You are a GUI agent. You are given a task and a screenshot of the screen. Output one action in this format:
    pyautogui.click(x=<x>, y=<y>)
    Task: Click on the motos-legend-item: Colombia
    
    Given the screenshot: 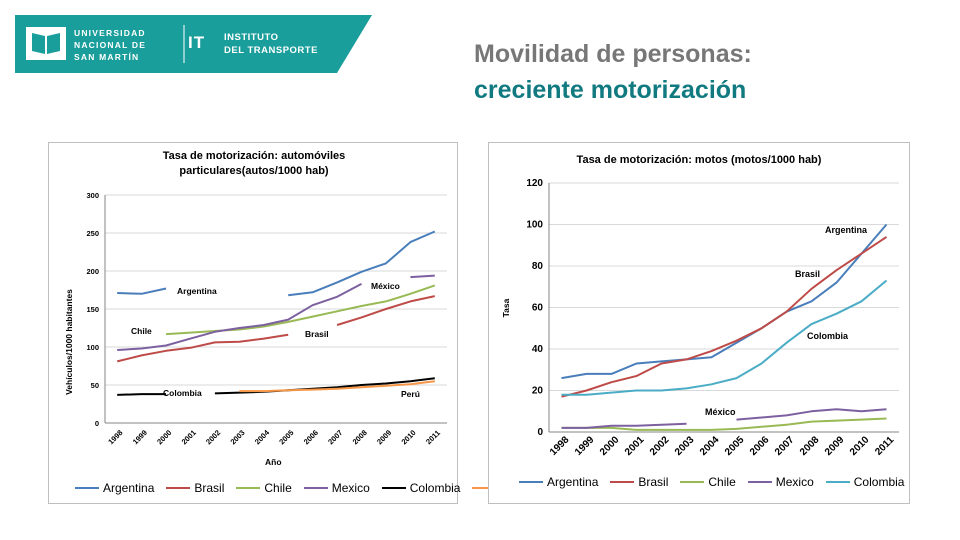 What is the action you would take?
    pyautogui.click(x=865, y=482)
    